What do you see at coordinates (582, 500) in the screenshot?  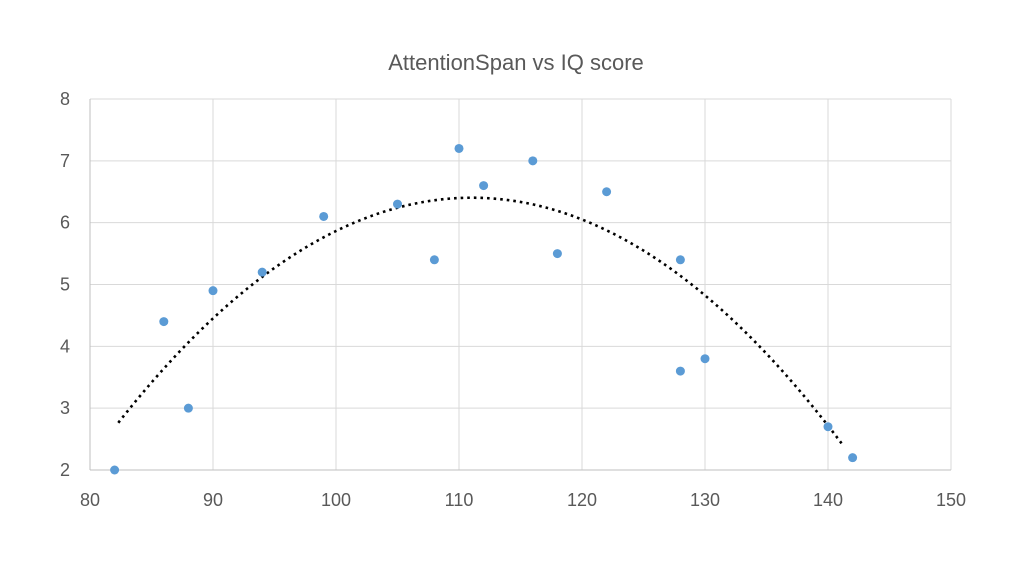 I see `x-tick-label: 120` at bounding box center [582, 500].